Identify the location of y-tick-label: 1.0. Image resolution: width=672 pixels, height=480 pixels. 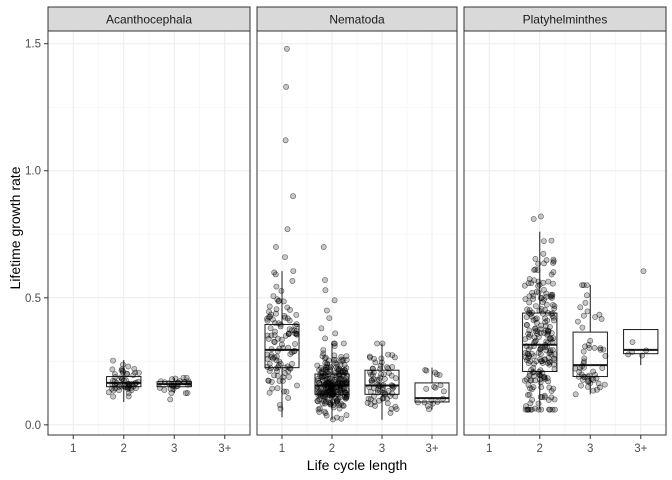
(33, 172).